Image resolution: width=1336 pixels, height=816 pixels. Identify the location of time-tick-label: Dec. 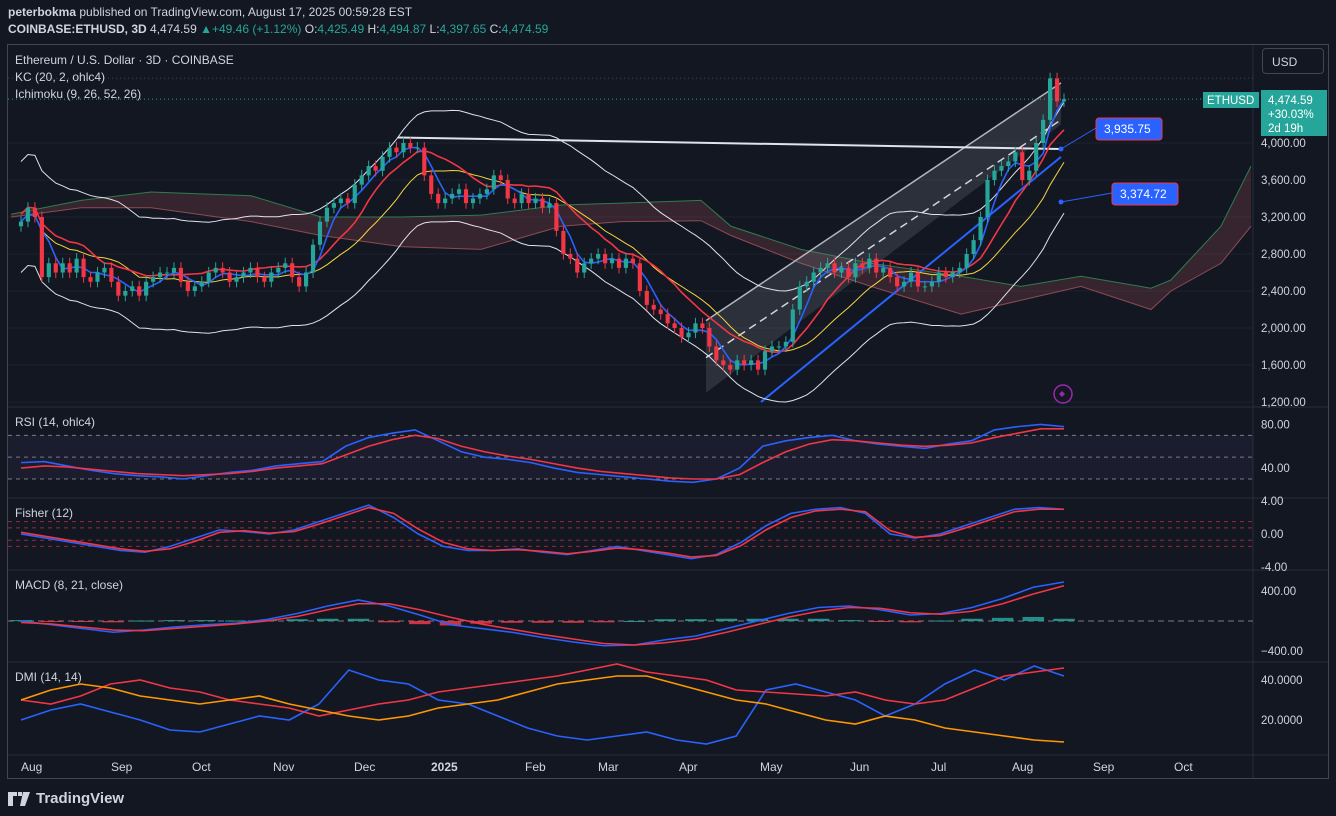
(364, 767).